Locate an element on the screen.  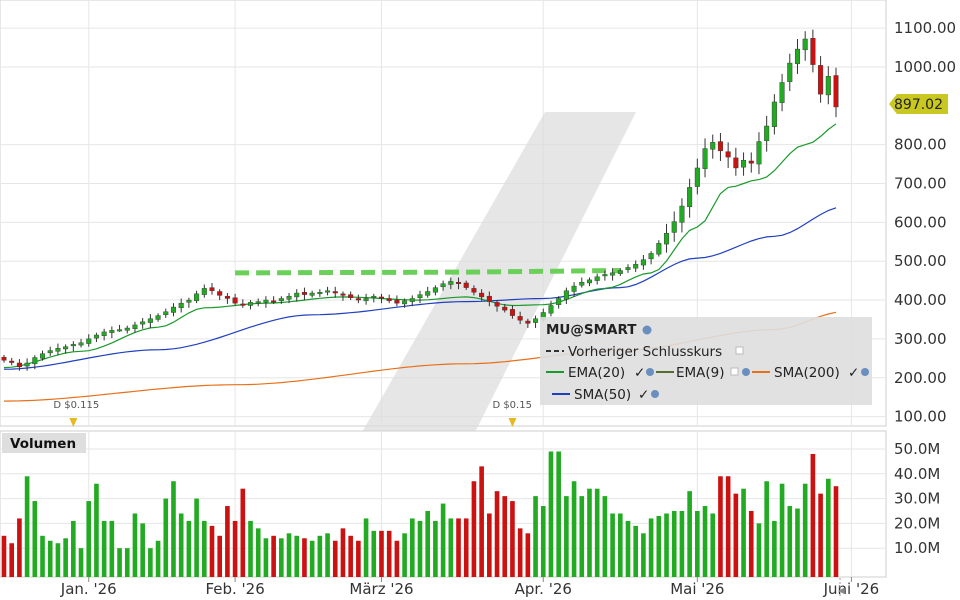
ema9-toggle-icon is located at coordinates (734, 371).